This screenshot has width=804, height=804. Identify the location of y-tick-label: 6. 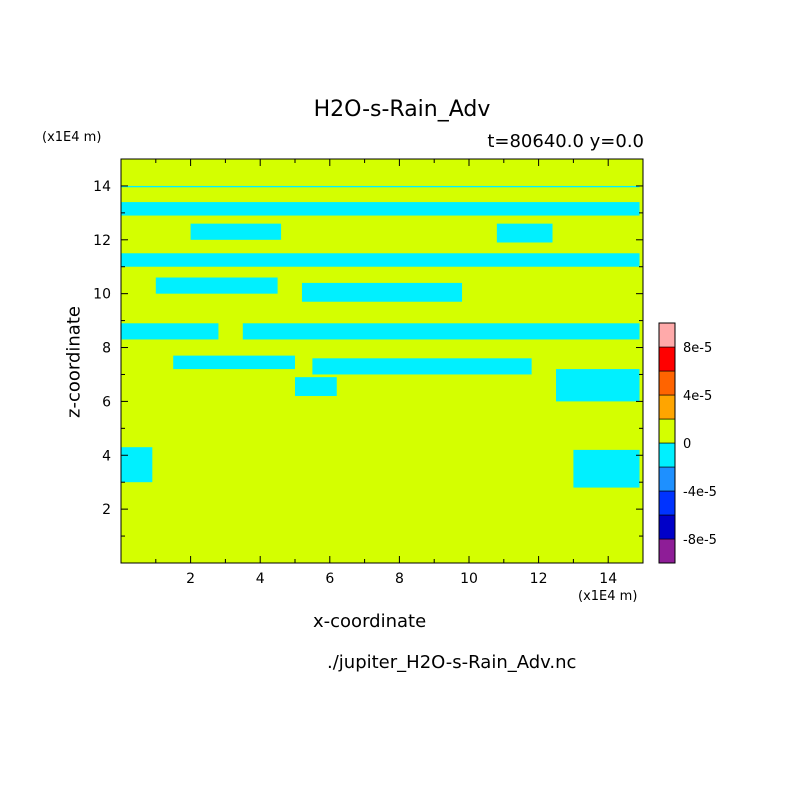
(106, 402).